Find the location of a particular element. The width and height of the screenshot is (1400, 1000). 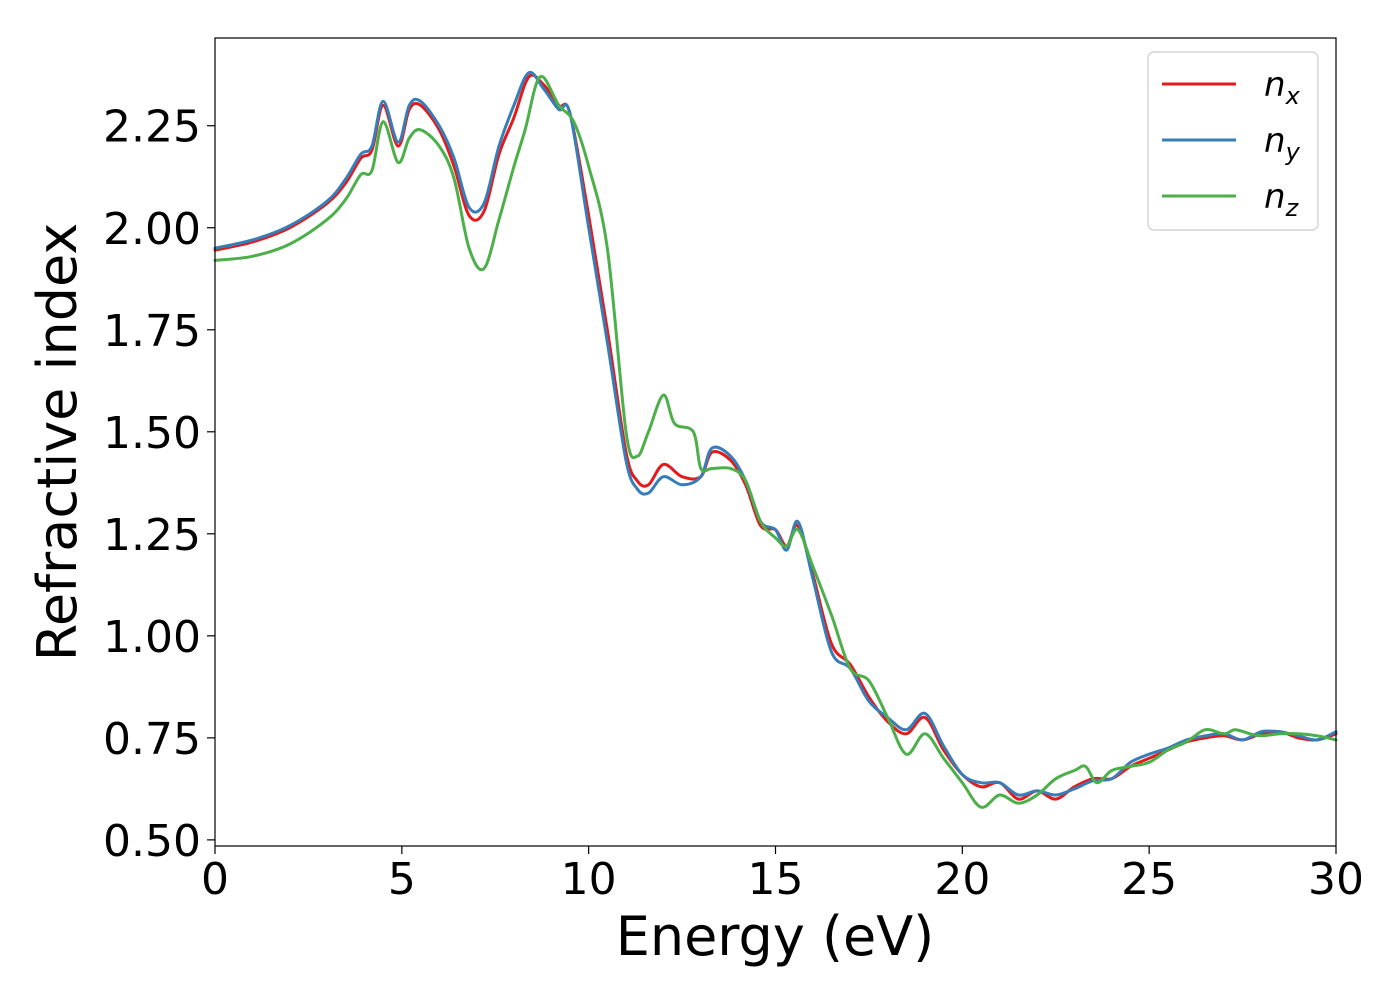

y-tick-label: 1.75 is located at coordinates (152, 331).